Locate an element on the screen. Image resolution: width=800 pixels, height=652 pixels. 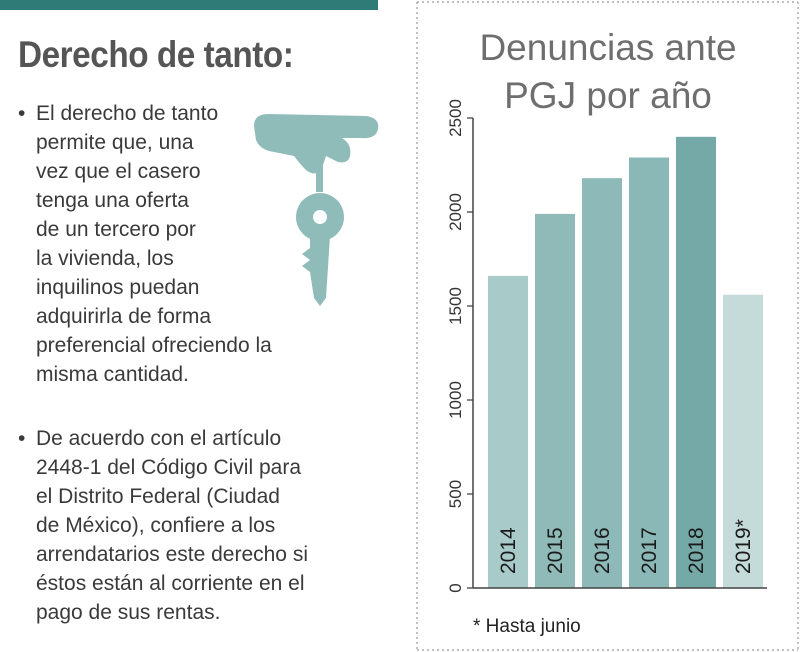
bar-2015 is located at coordinates (555, 400).